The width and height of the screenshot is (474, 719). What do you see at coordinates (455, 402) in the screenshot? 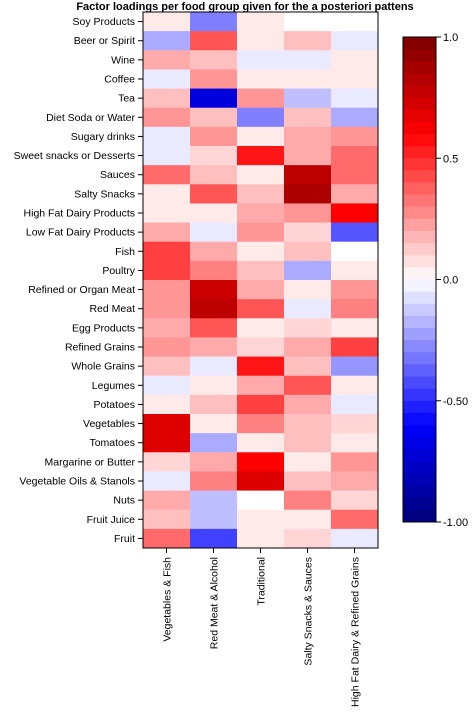
I see `colorbar-tick-label: -0.50` at bounding box center [455, 402].